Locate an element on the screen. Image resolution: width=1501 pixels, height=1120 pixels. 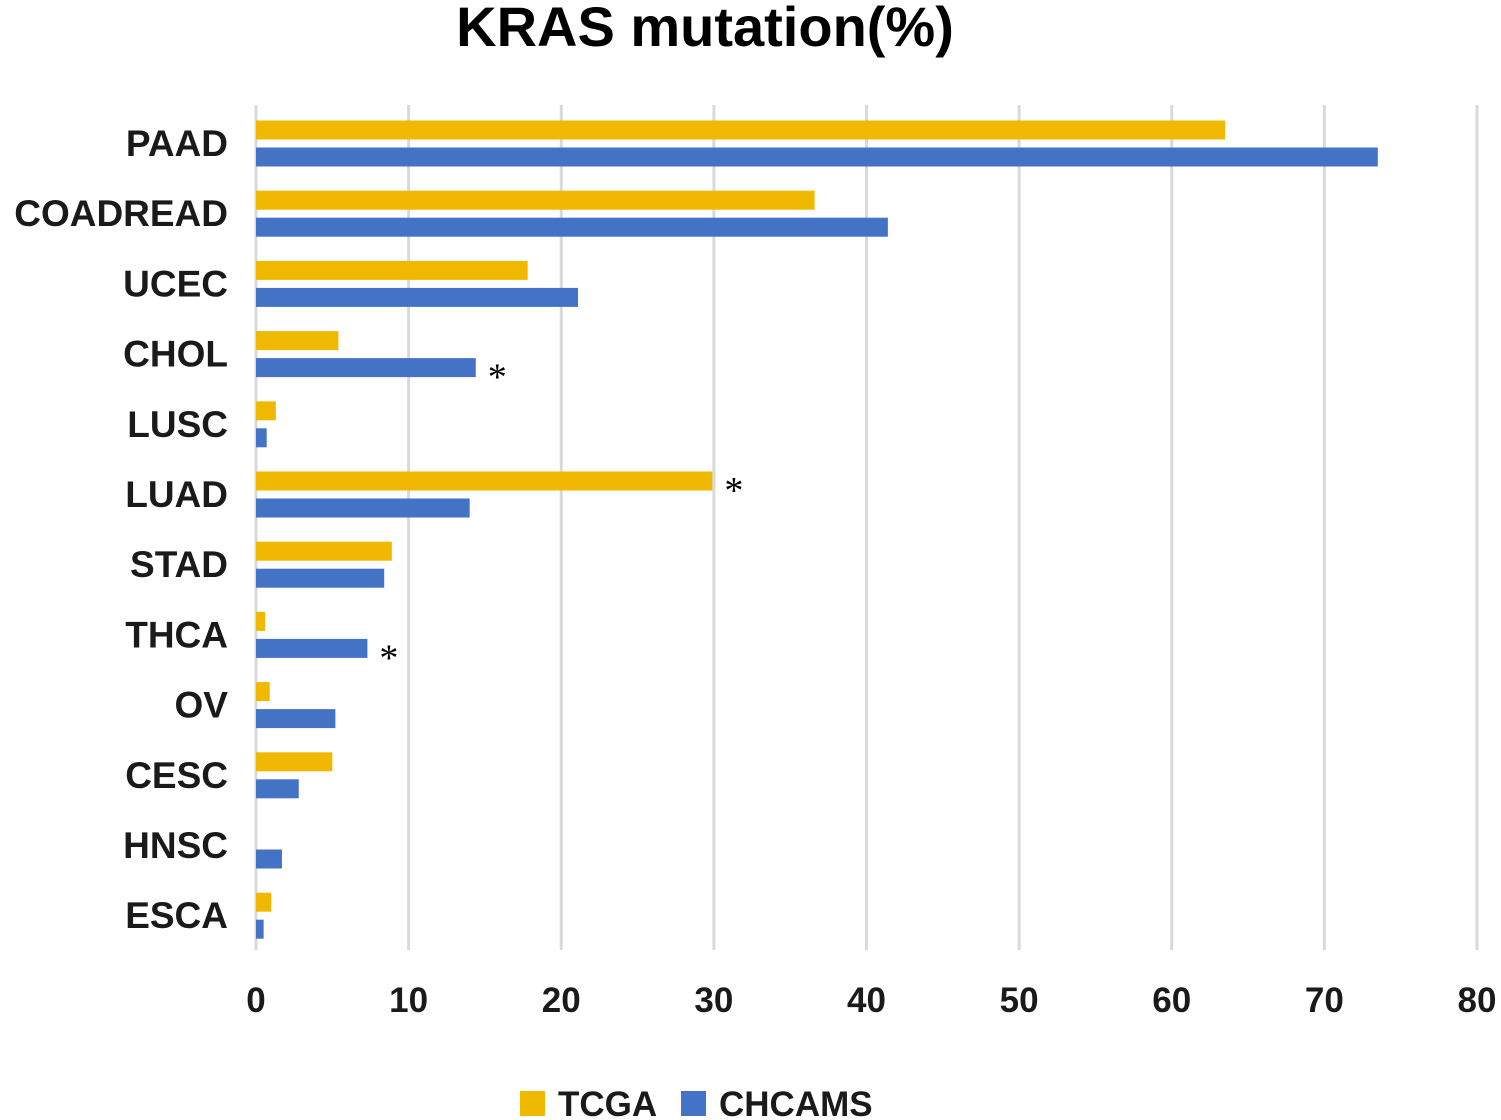
x-tick-label: 70 is located at coordinates (1324, 1000).